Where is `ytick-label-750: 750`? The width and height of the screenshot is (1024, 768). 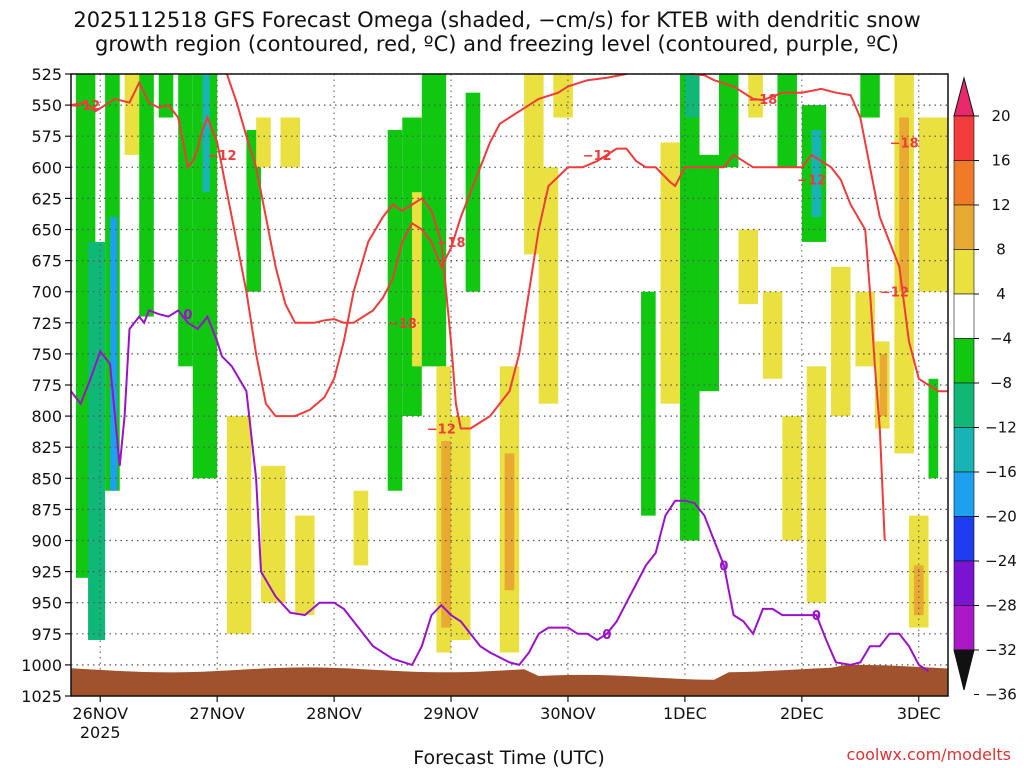
ytick-label-750: 750 is located at coordinates (46, 354).